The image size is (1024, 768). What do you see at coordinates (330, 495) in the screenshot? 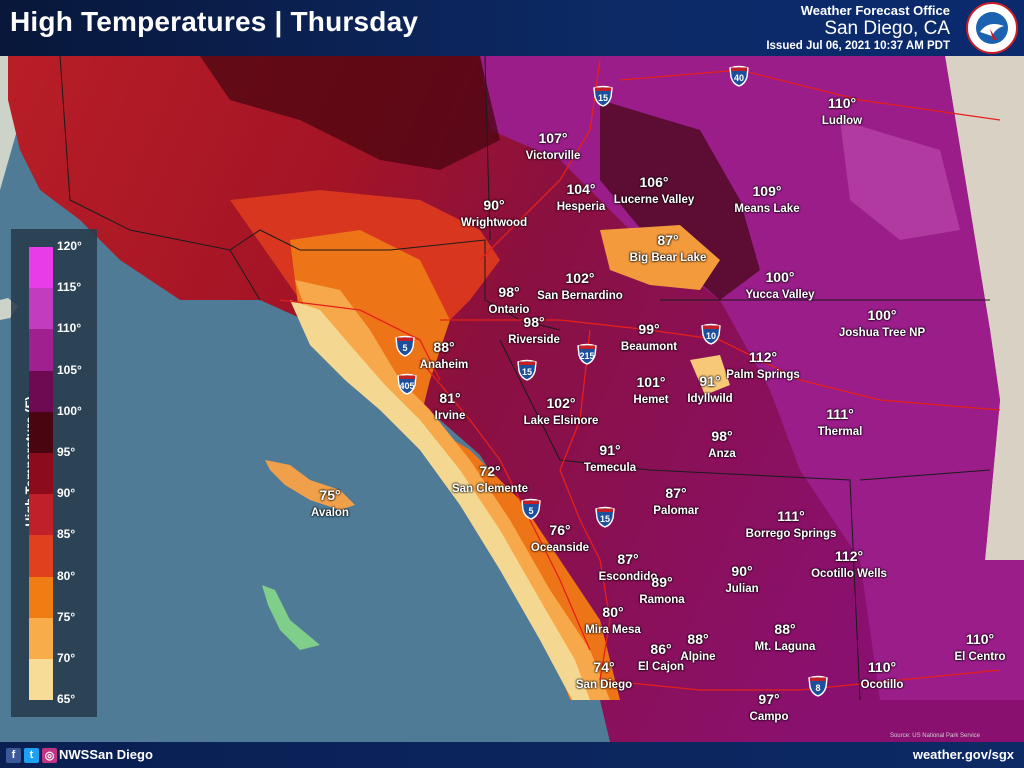
I see `city-temp: 75°` at bounding box center [330, 495].